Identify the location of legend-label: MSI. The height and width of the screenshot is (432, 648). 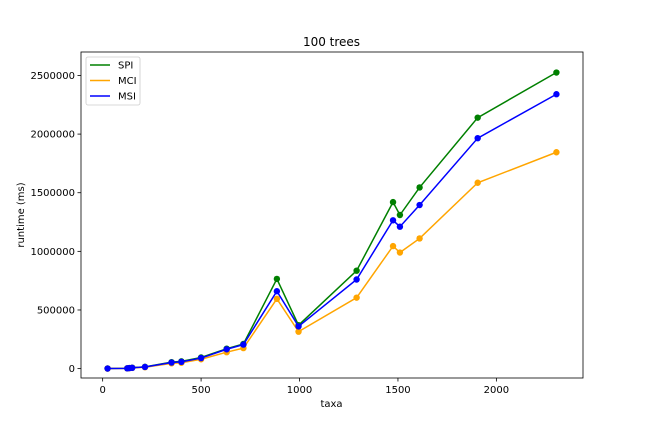
(127, 97).